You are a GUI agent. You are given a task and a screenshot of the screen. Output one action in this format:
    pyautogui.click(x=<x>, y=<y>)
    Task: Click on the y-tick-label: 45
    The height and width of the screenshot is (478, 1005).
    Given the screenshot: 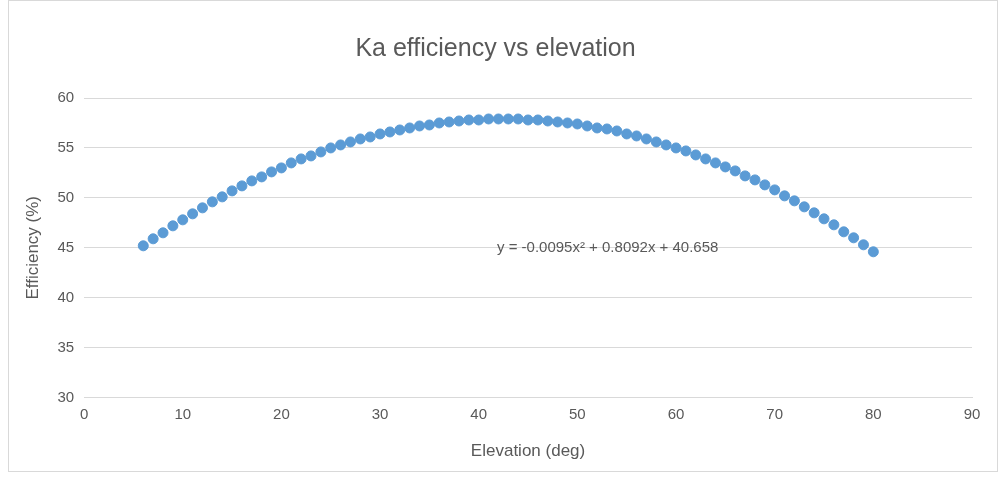 What is the action you would take?
    pyautogui.click(x=66, y=246)
    